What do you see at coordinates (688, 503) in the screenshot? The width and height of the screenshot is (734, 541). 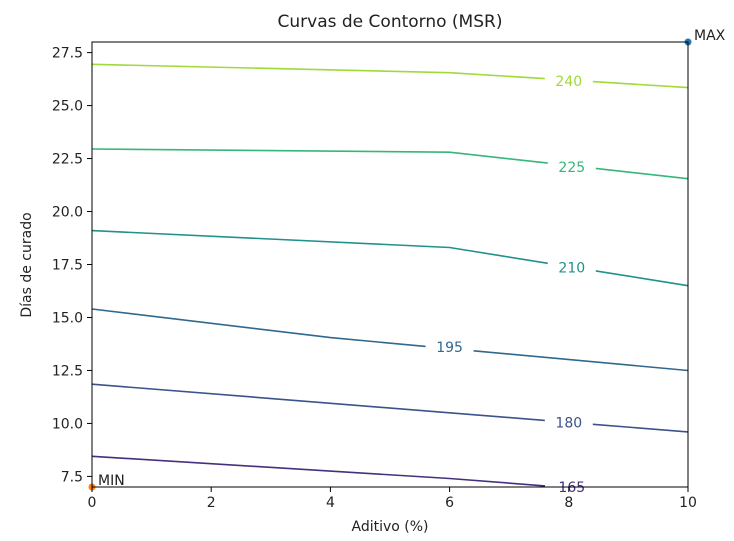 I see `x-tick-label: 10` at bounding box center [688, 503].